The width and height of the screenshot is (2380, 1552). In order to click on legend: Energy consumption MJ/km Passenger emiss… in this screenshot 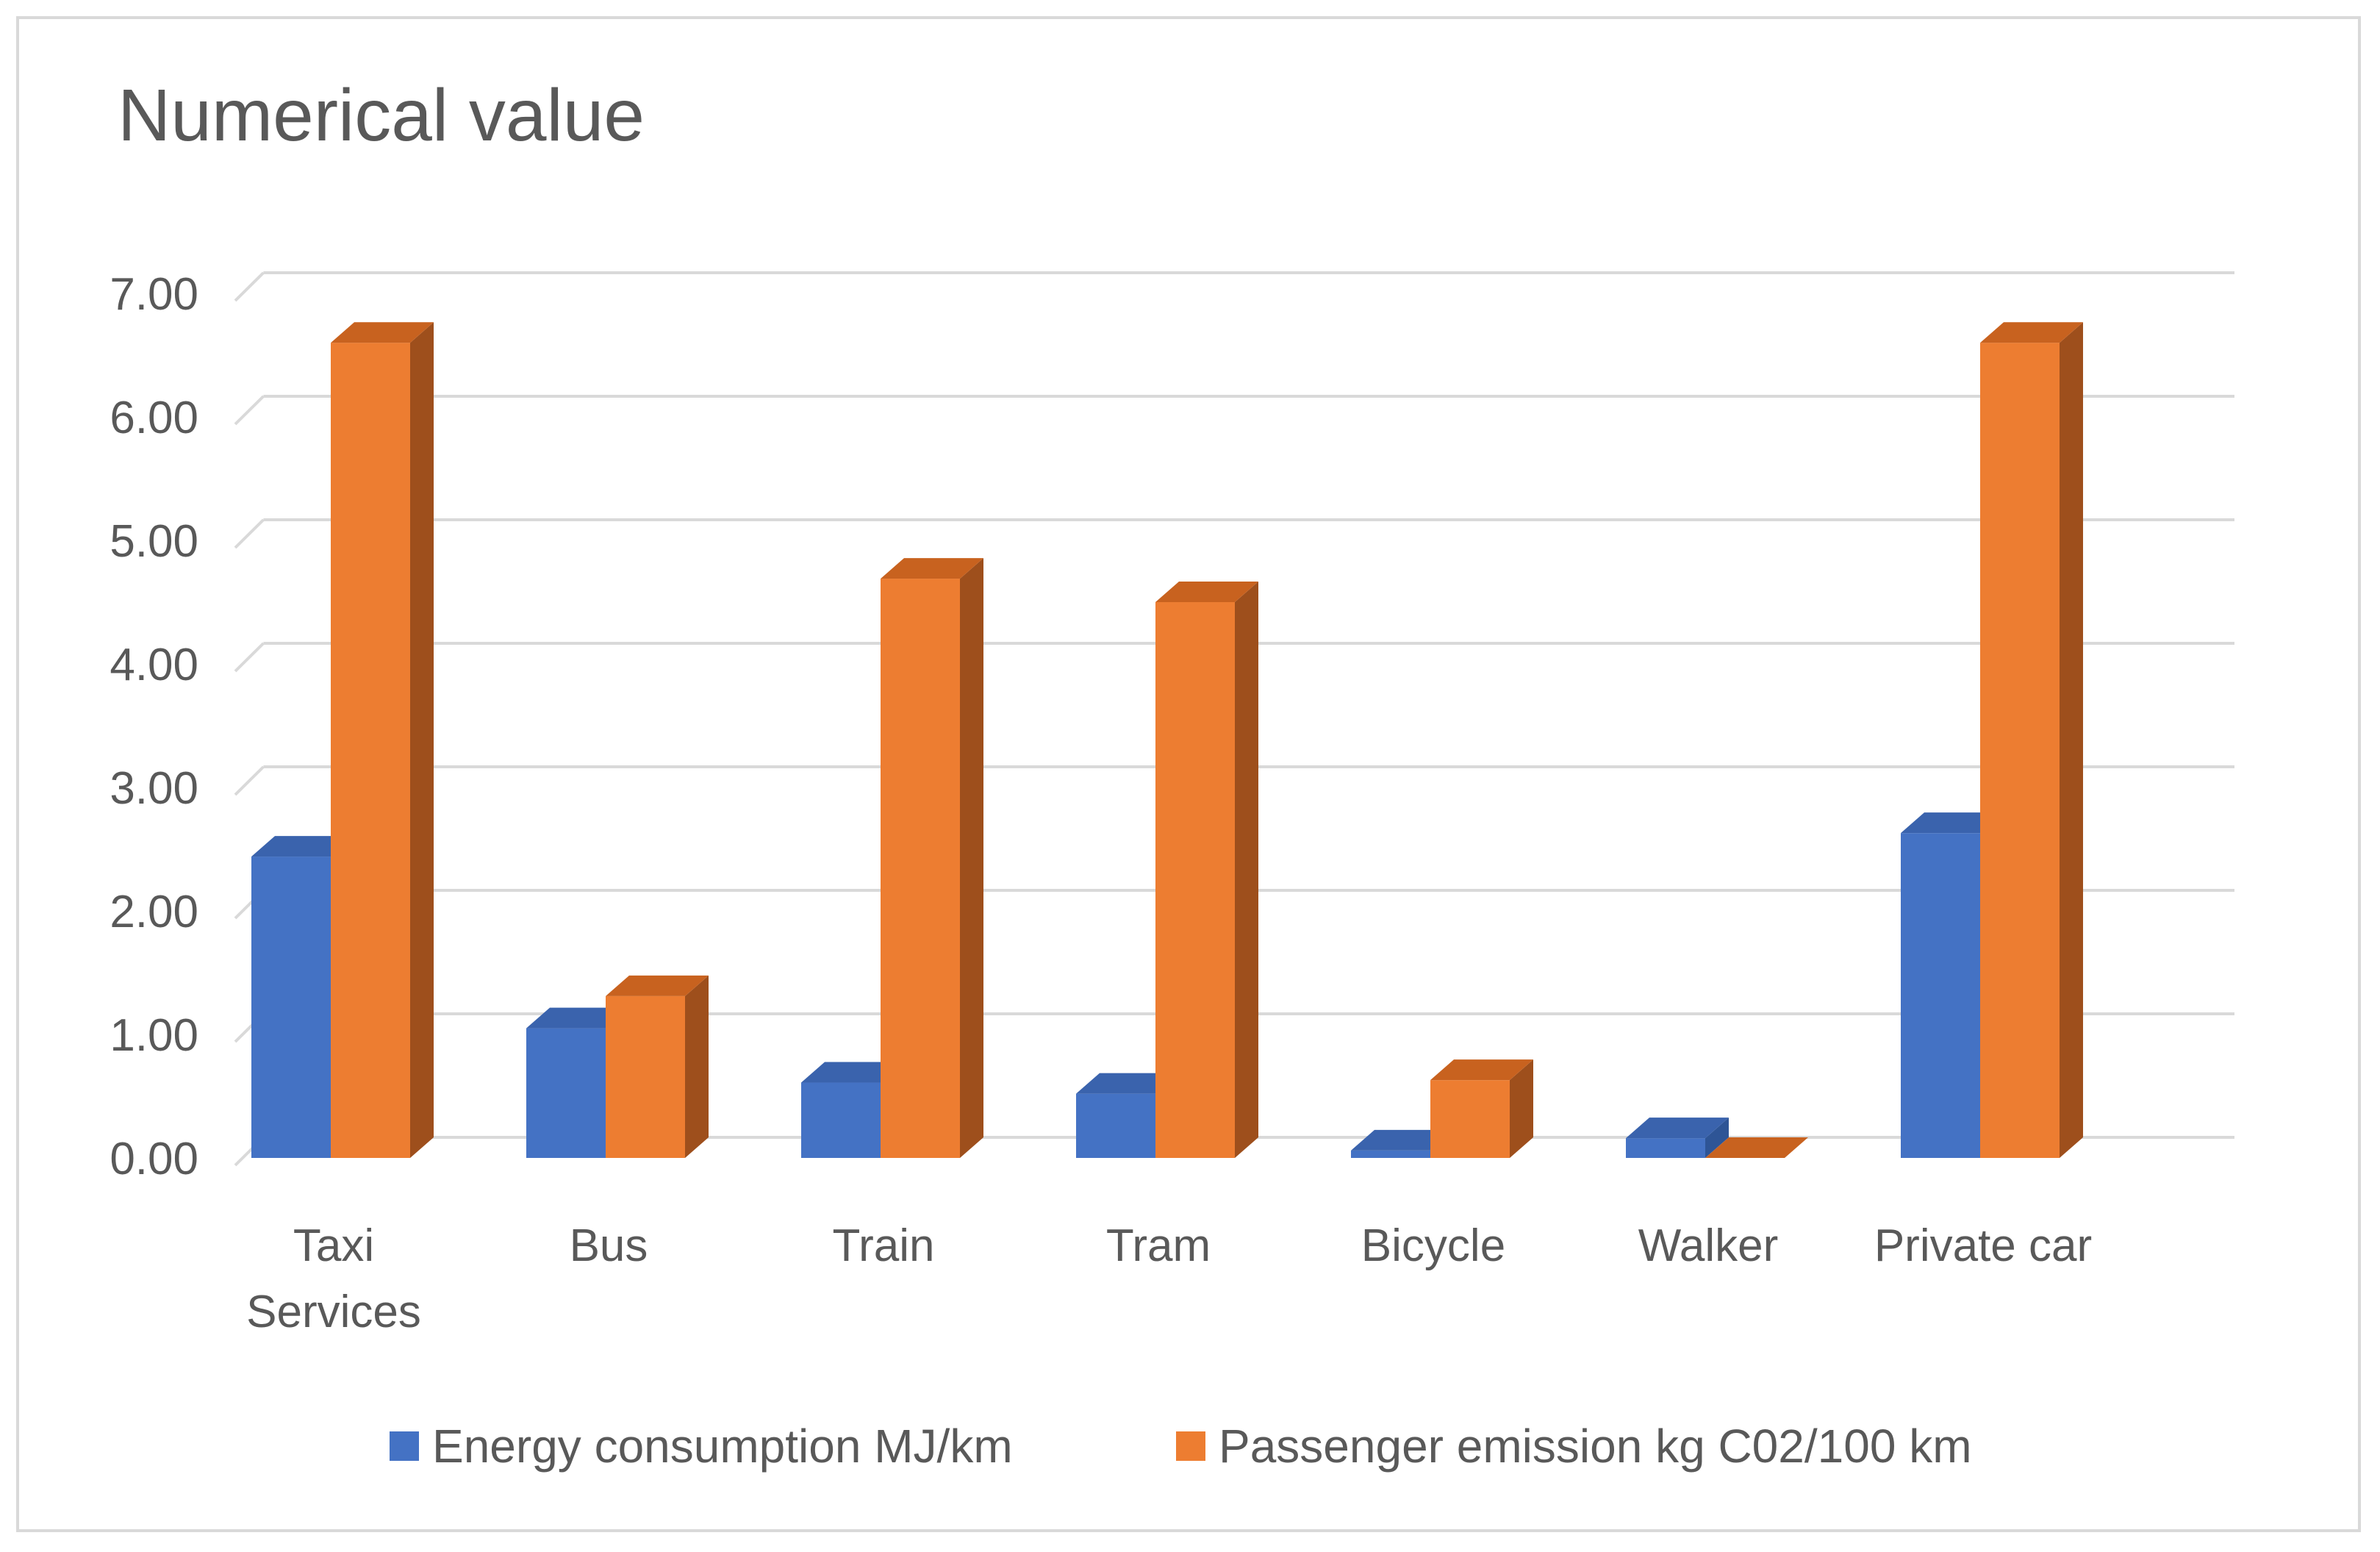, I will do `click(1190, 1452)`.